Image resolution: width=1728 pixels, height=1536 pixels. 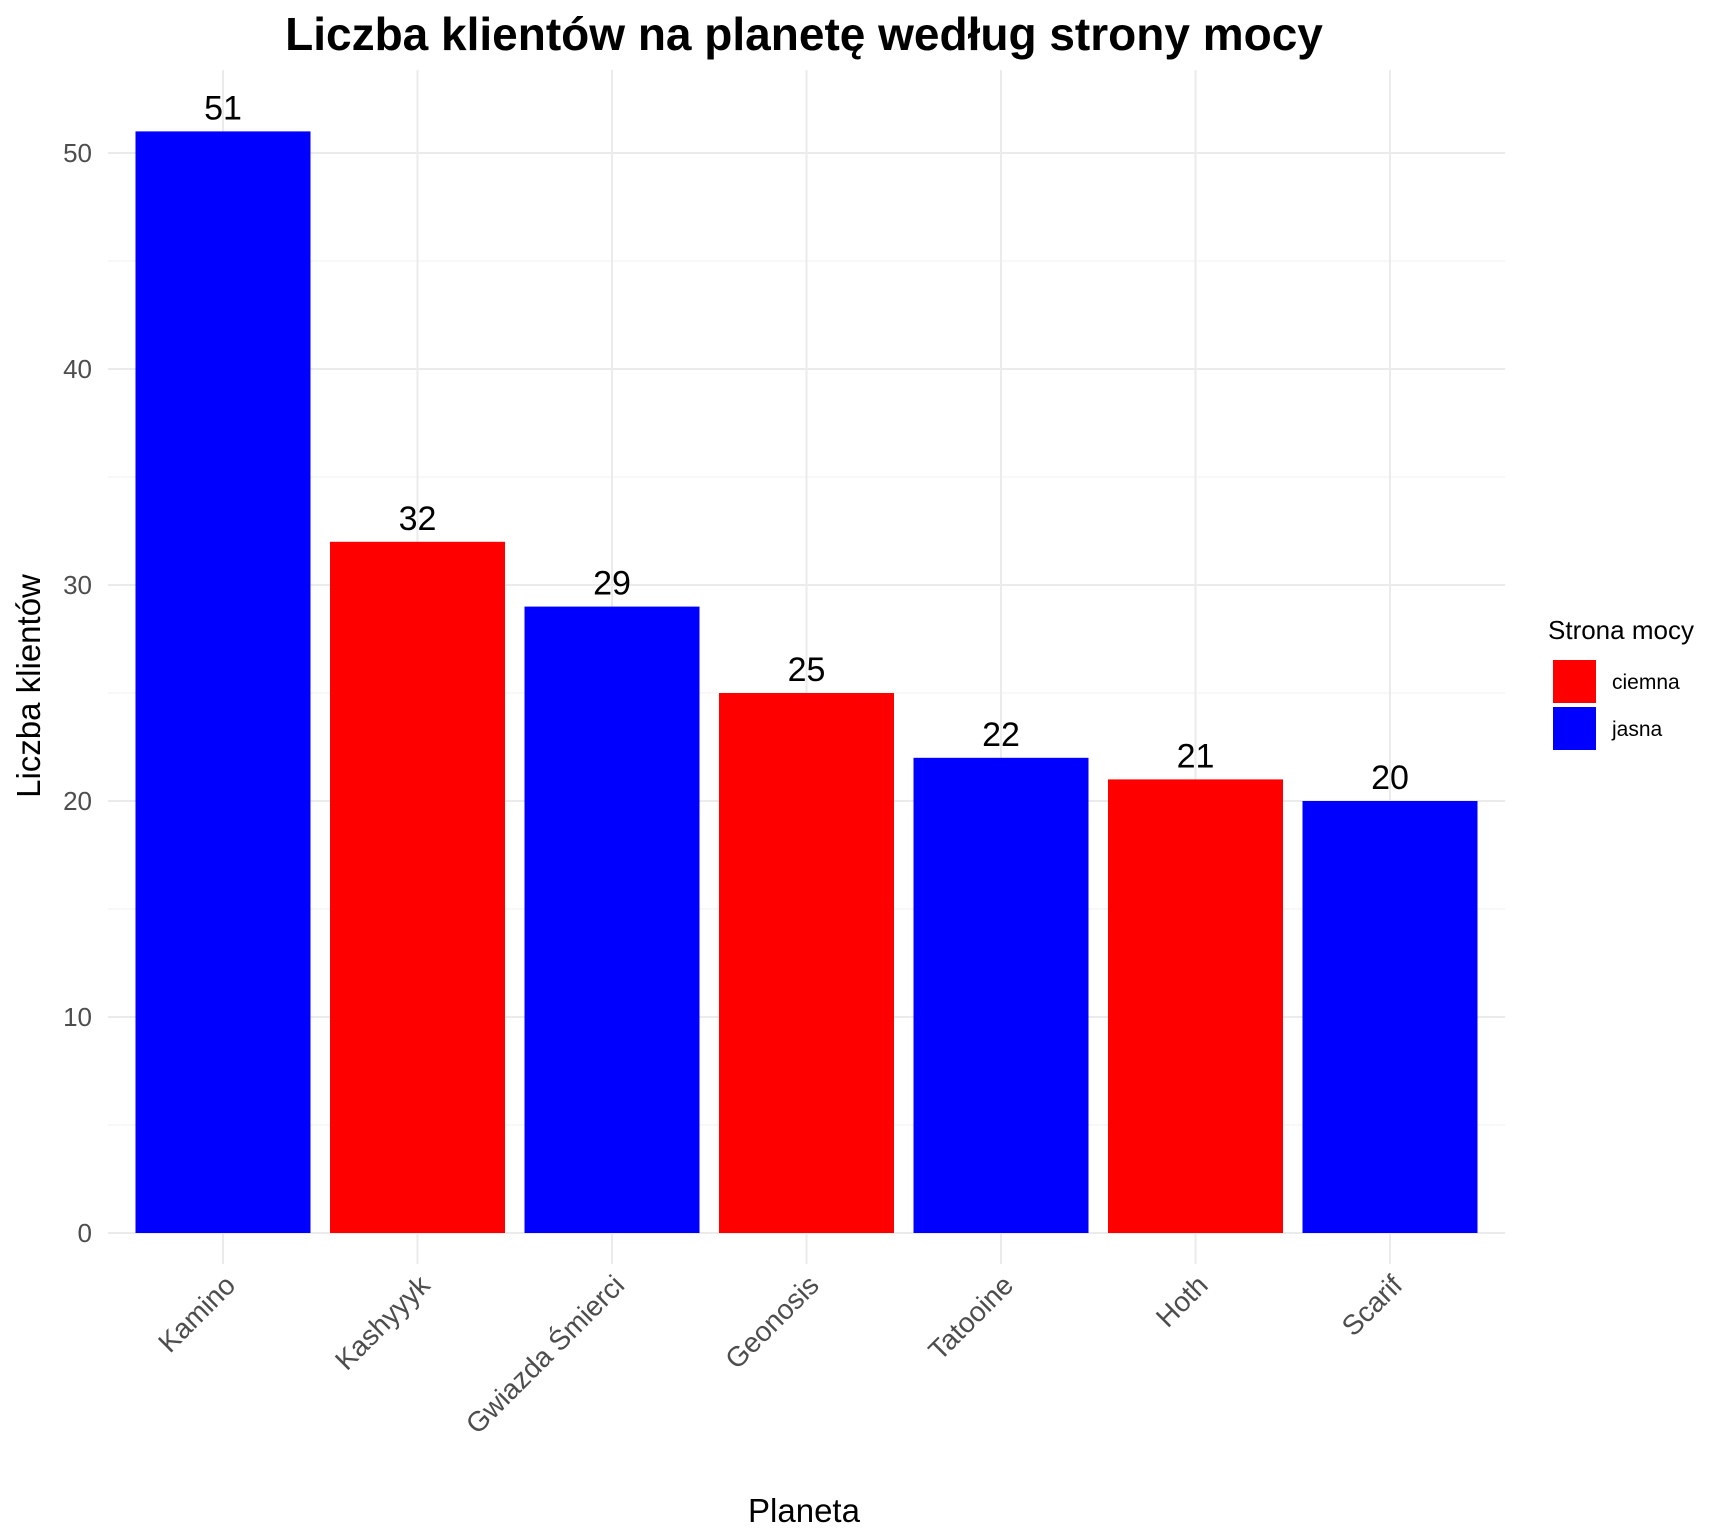 I want to click on legend-swatch-ciemna, so click(x=1574, y=681).